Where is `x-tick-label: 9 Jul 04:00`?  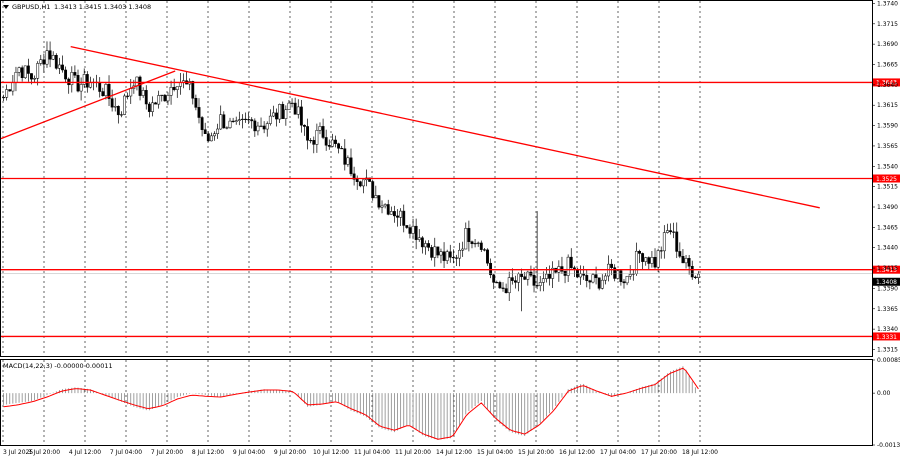
x-tick-label: 9 Jul 04:00 is located at coordinates (249, 452).